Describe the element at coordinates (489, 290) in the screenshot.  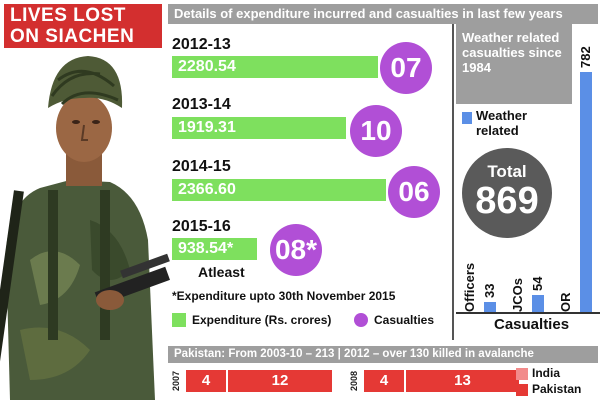
I see `casualty-value-officers: 33` at that location.